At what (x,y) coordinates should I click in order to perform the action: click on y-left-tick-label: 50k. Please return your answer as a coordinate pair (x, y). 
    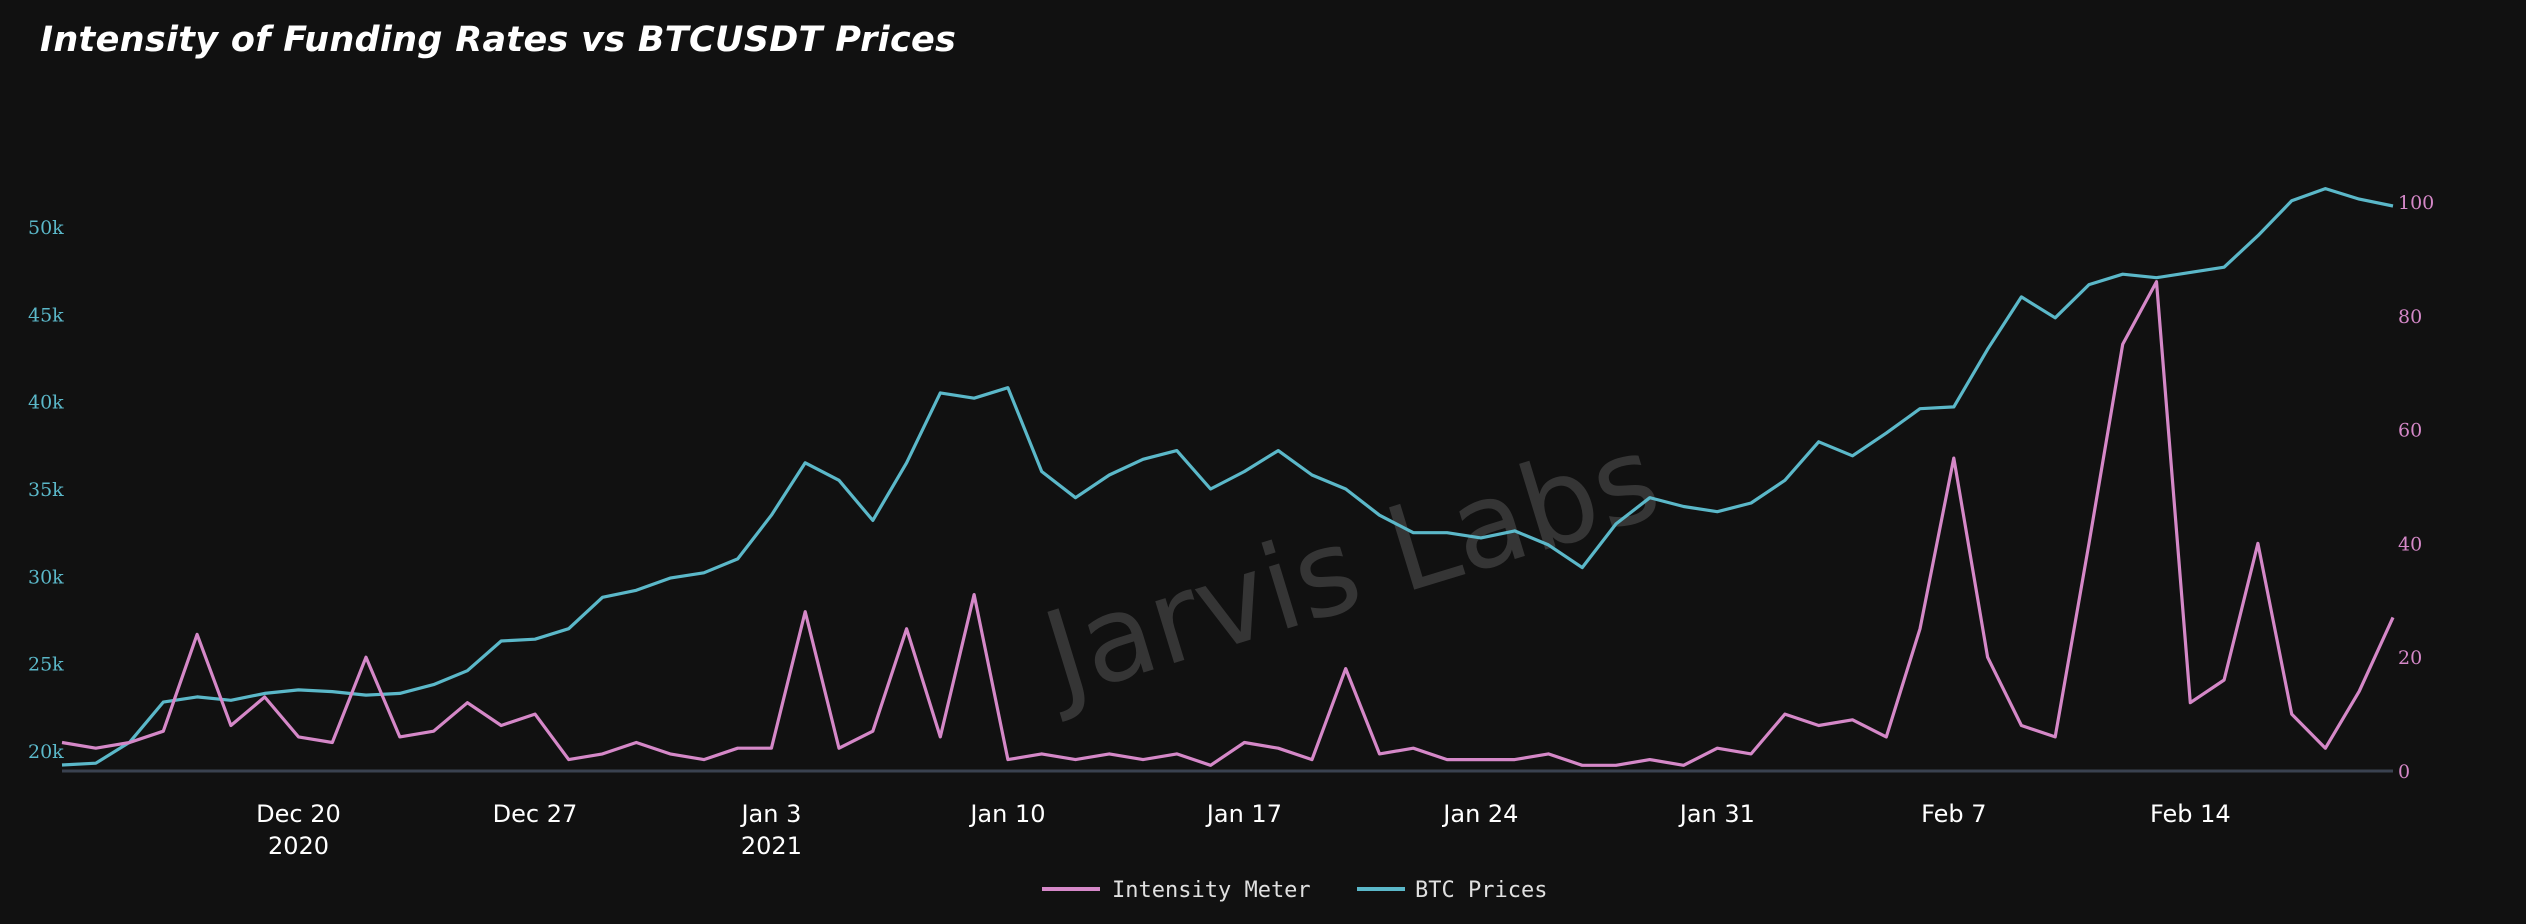
    Looking at the image, I should click on (46, 228).